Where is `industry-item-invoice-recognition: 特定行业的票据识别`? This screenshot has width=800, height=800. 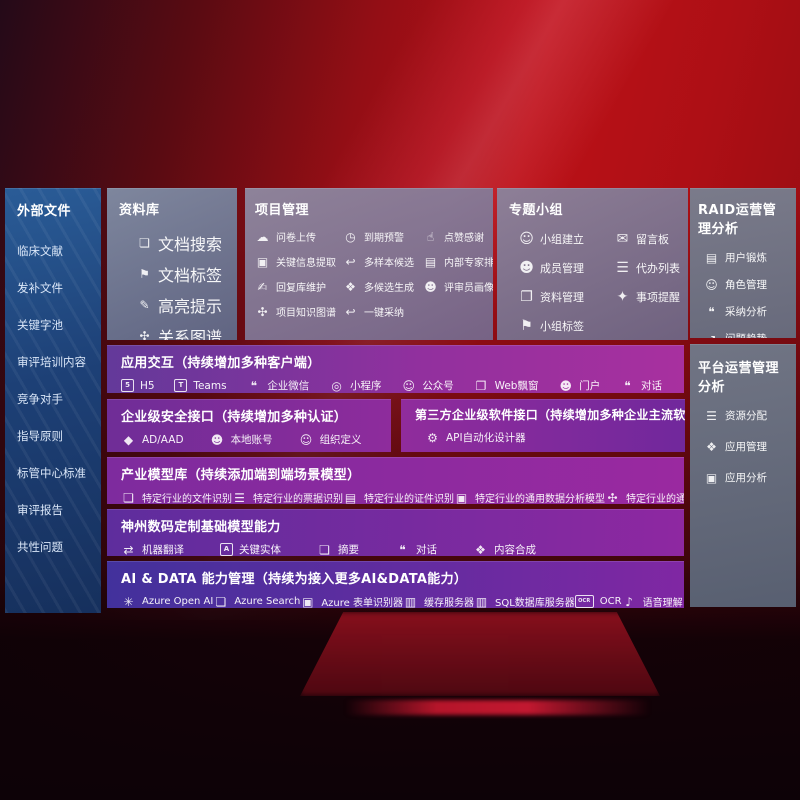
industry-item-invoice-recognition: 特定行业的票据识别 is located at coordinates (287, 497).